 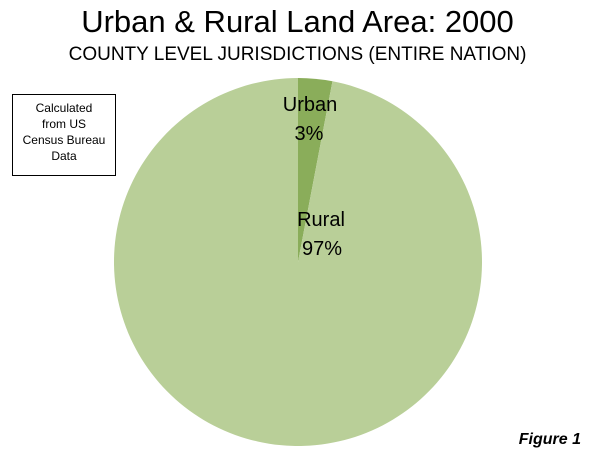 What do you see at coordinates (63, 124) in the screenshot?
I see `source-note-line: from US` at bounding box center [63, 124].